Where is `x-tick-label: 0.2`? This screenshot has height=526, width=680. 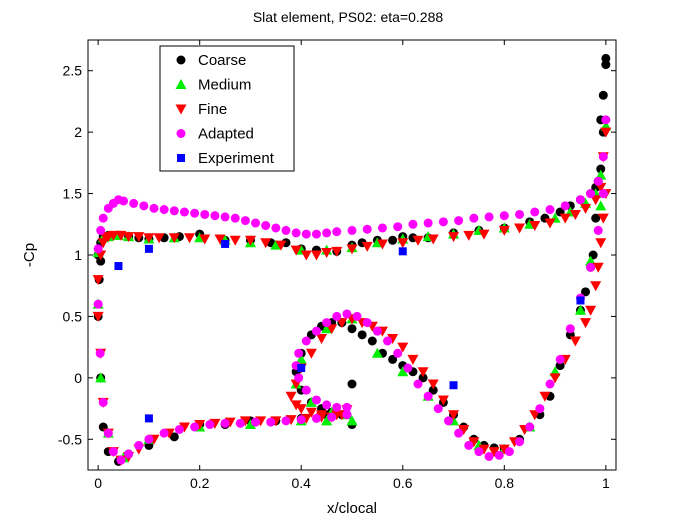 x-tick-label: 0.2 is located at coordinates (200, 483).